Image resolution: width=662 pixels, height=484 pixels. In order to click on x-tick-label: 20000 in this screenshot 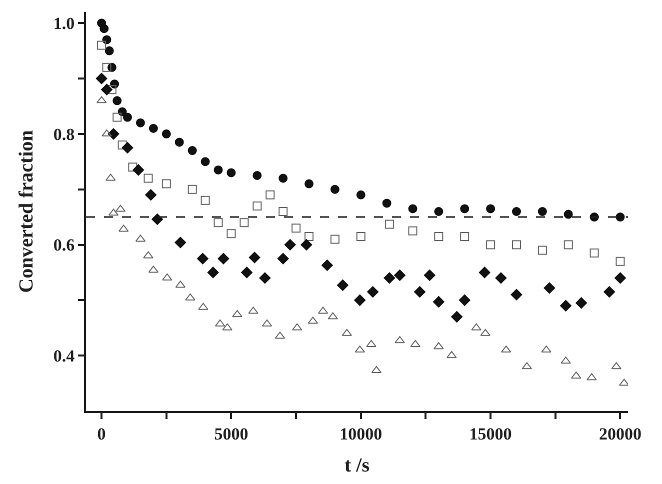, I will do `click(620, 434)`.